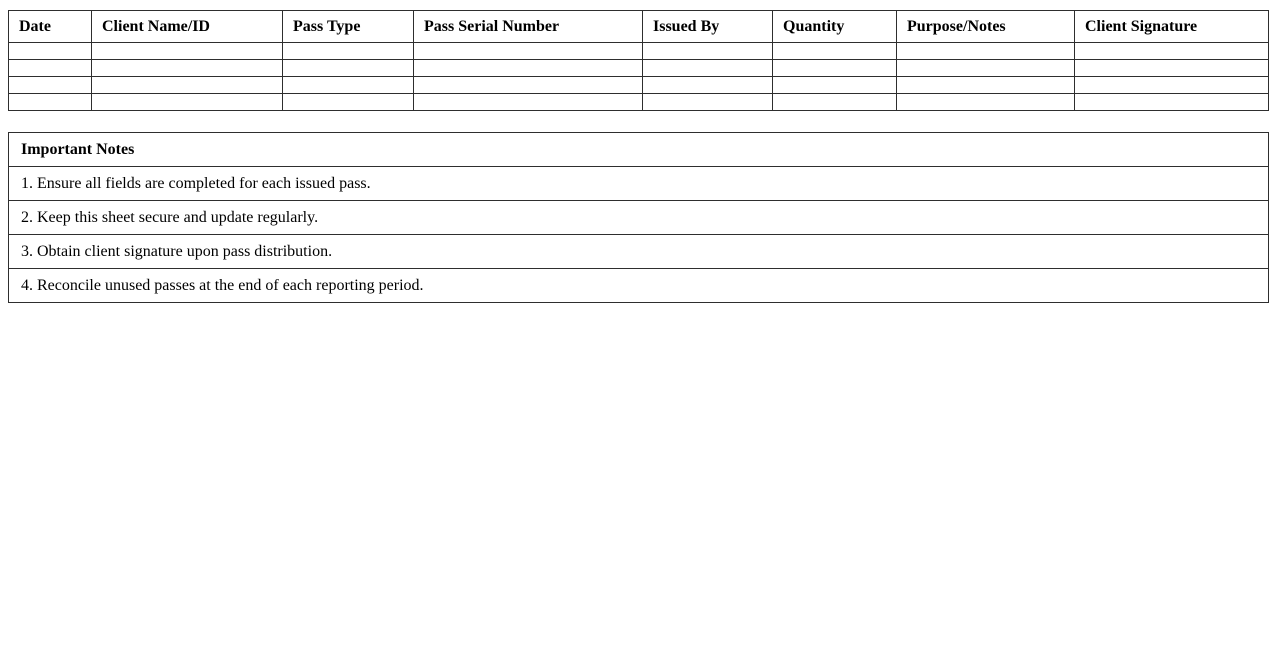  Describe the element at coordinates (50, 26) in the screenshot. I see `column-header-date: Date` at that location.